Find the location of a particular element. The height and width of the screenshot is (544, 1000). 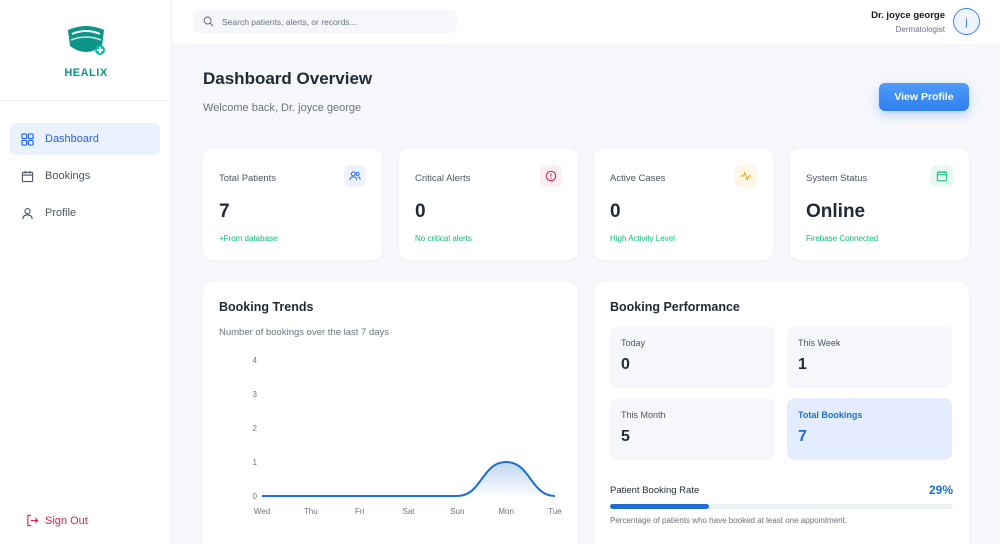

stat-card-critical-alerts: Critical Alerts 0 No critical alerts is located at coordinates (488, 204).